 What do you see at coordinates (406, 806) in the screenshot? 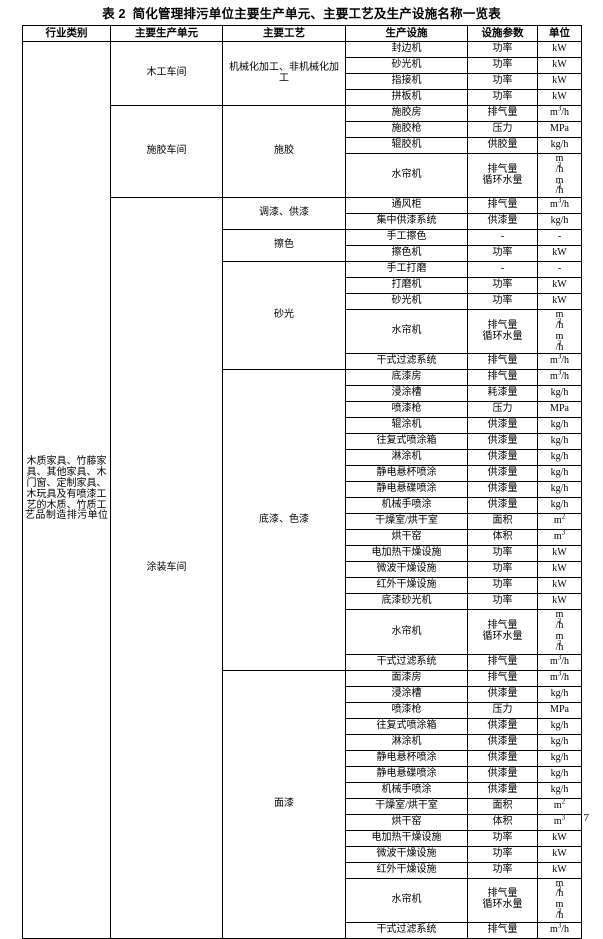
I see `production-facility-cell: 干燥室/烘干室` at bounding box center [406, 806].